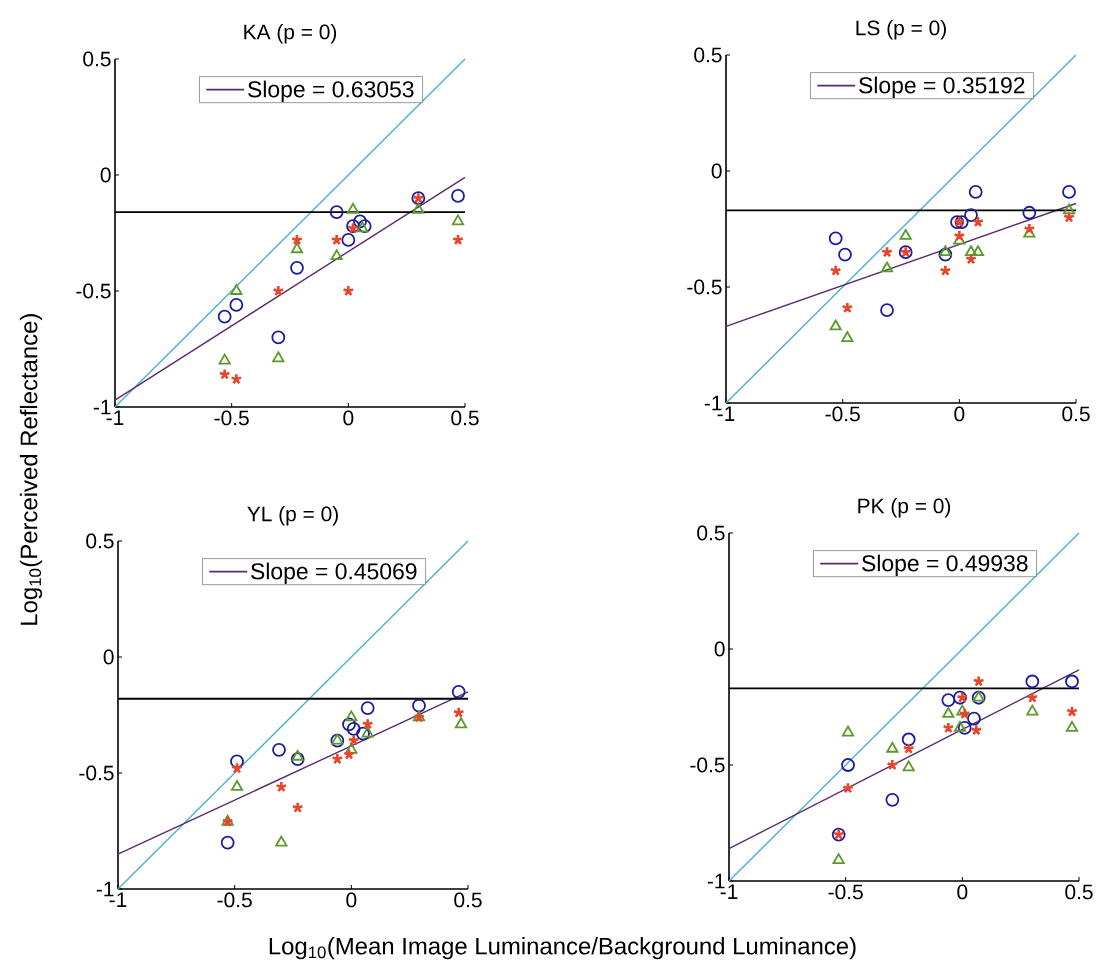 This screenshot has height=974, width=1103. What do you see at coordinates (292, 516) in the screenshot?
I see `chart-title: YL (p = 0)` at bounding box center [292, 516].